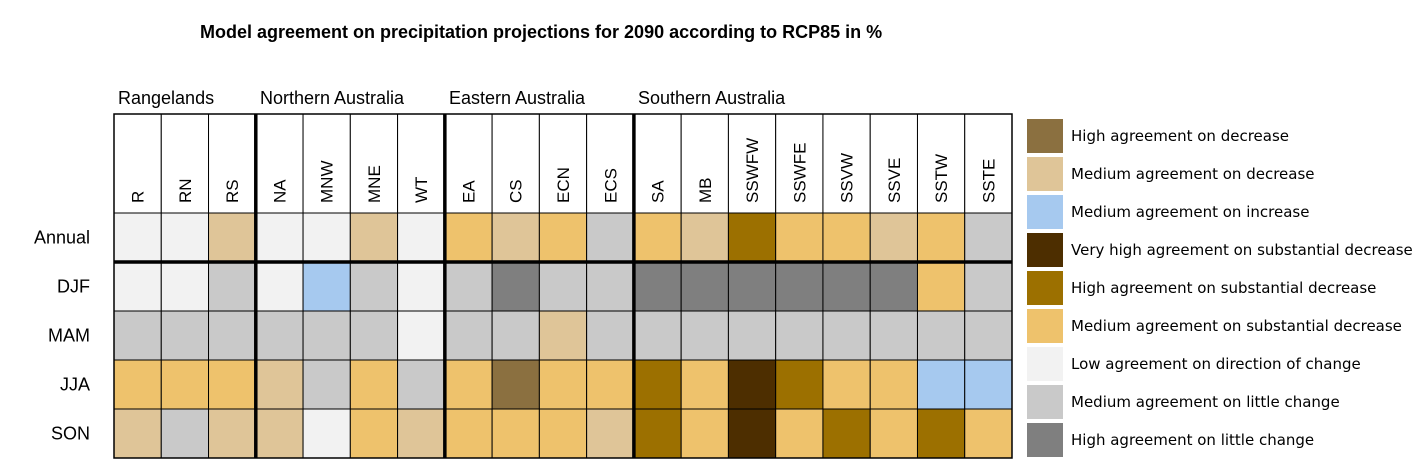 The height and width of the screenshot is (475, 1412). Describe the element at coordinates (326, 335) in the screenshot. I see `cell-mam-mnw` at that location.